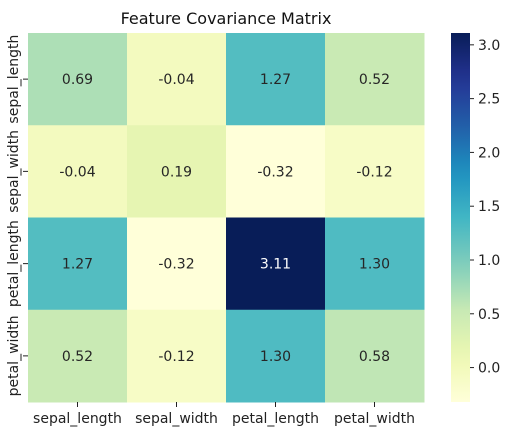 This screenshot has width=515, height=436. What do you see at coordinates (226, 18) in the screenshot?
I see `chart-title: Feature Covariance Matrix` at bounding box center [226, 18].